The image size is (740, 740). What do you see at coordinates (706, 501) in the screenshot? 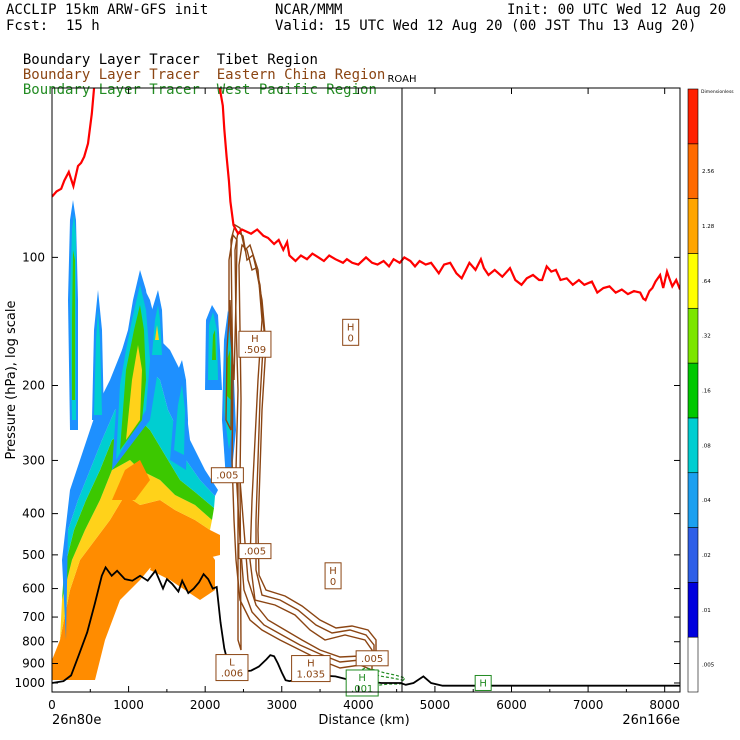
I see `colorbar-label: .04` at bounding box center [706, 501].